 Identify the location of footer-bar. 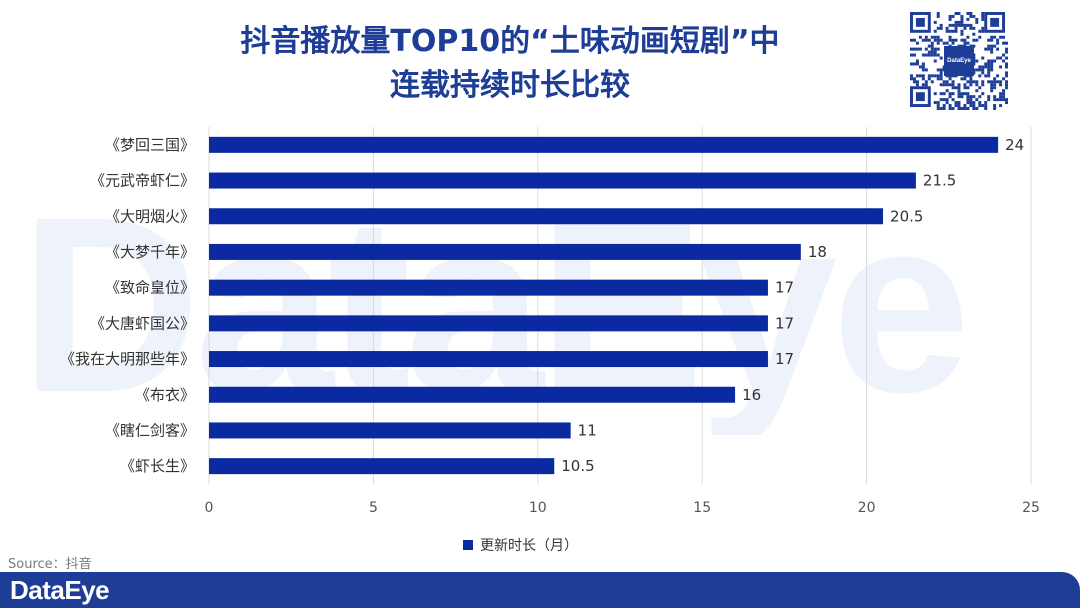
(540, 590).